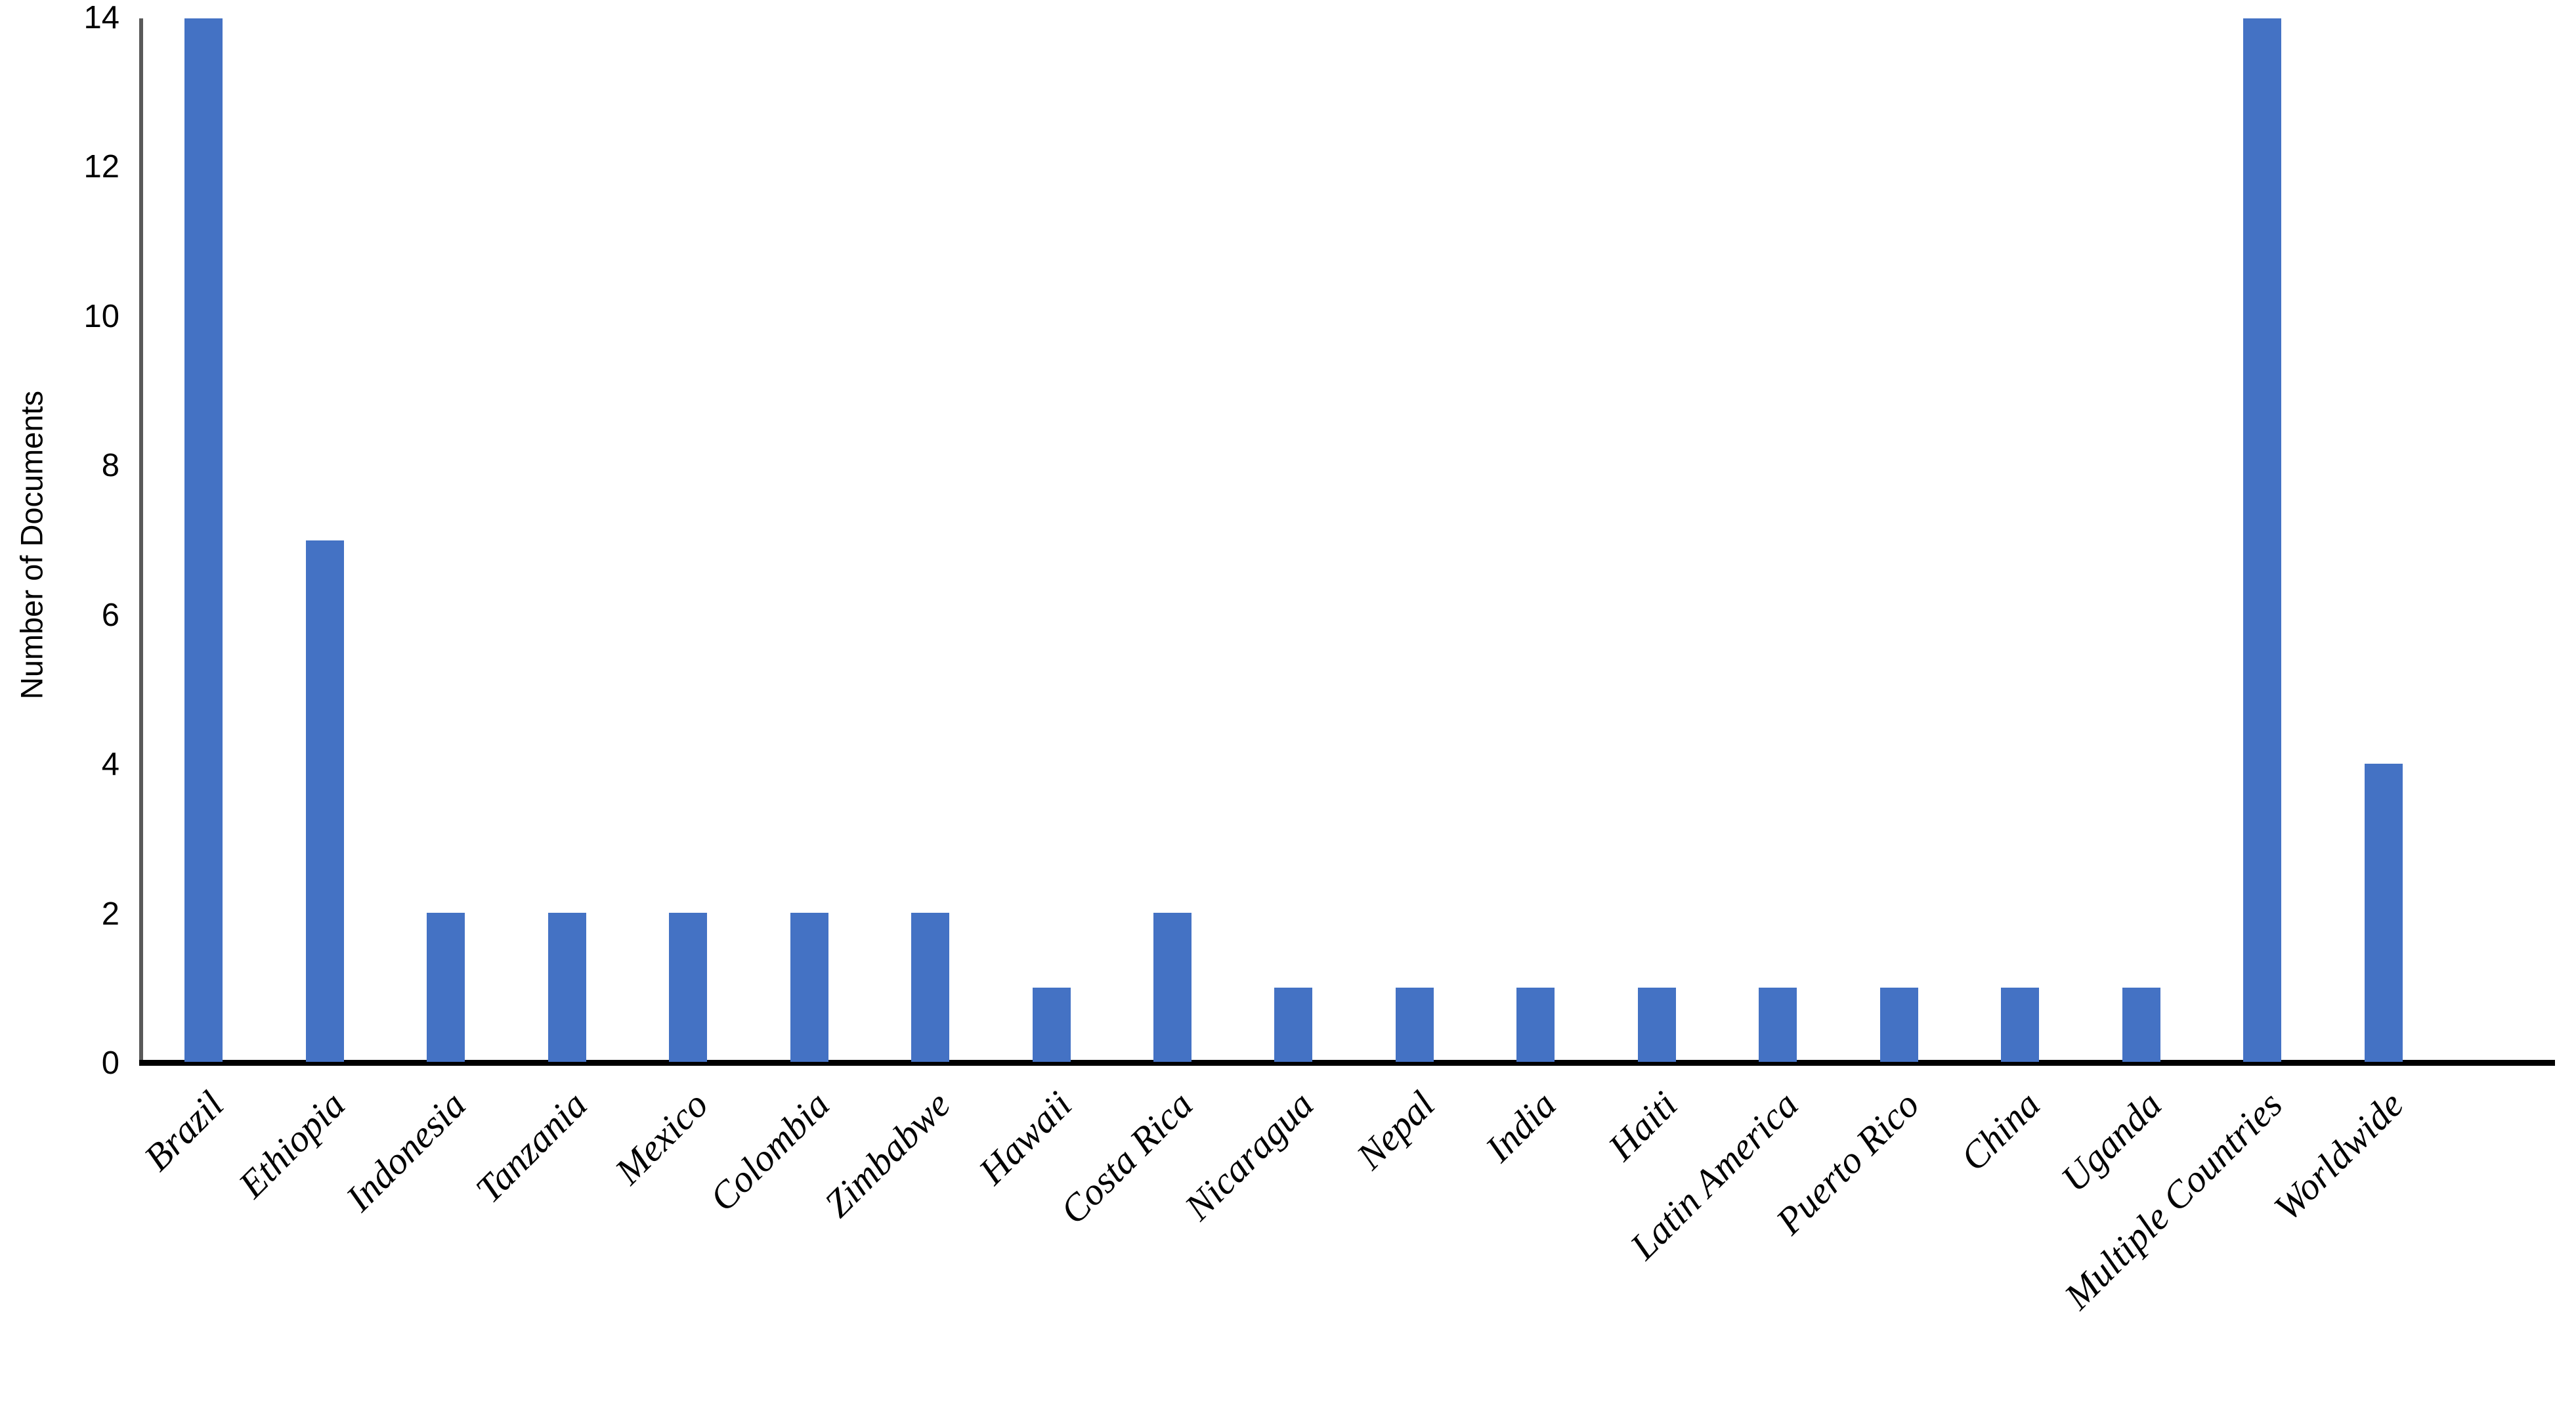 The image size is (2576, 1402). I want to click on bar-slot-india, so click(1535, 540).